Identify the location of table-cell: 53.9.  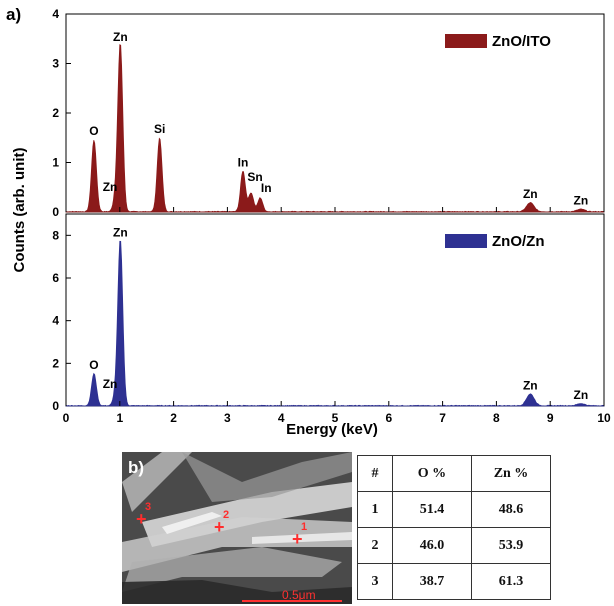
(511, 545).